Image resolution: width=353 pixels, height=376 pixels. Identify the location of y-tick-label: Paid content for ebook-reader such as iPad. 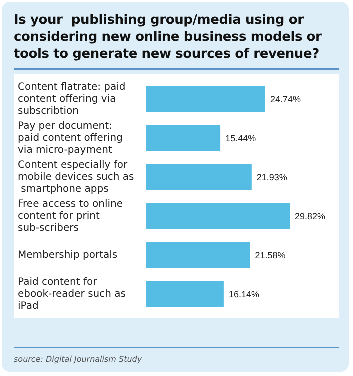
(74, 294).